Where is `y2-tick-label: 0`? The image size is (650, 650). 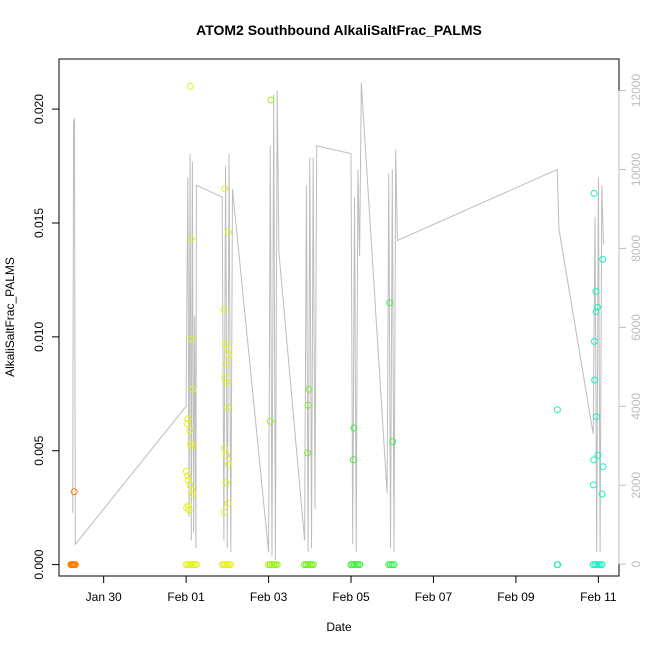
y2-tick-label: 0 is located at coordinates (636, 564).